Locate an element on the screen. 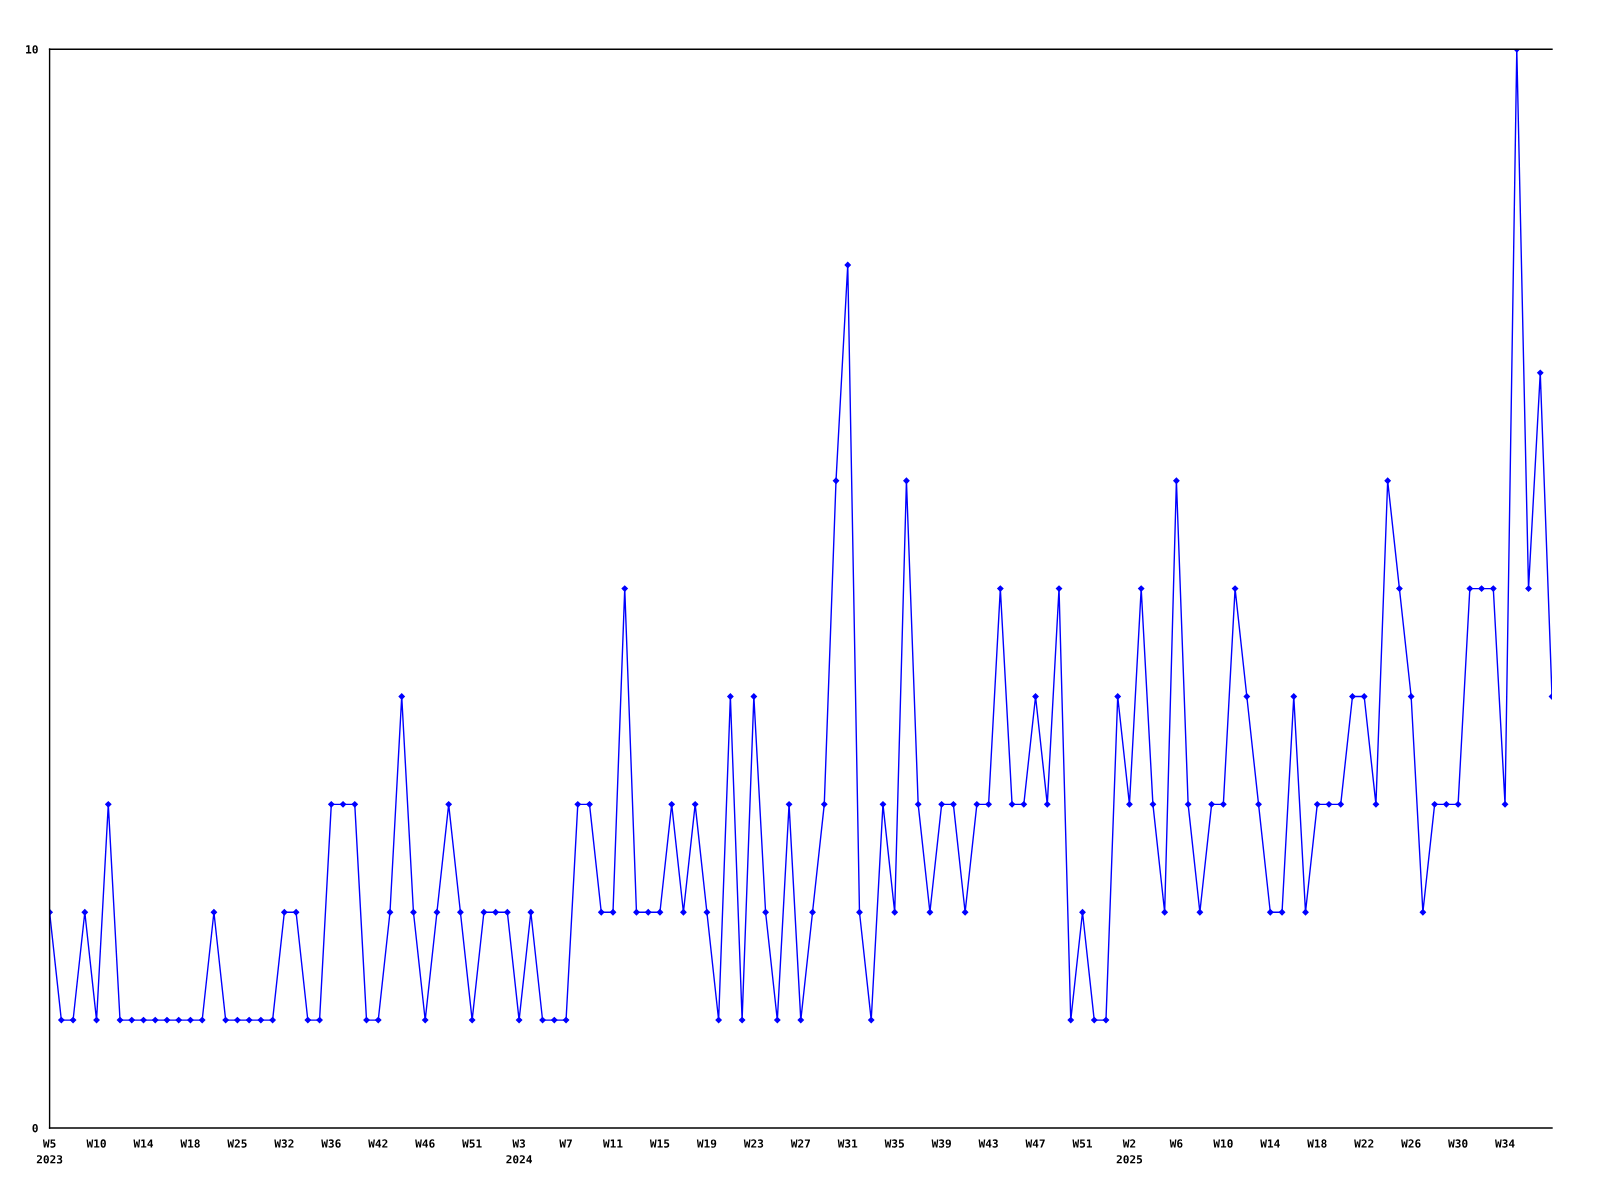 The image size is (1600, 1200). x-tick-label: W19 is located at coordinates (706, 1143).